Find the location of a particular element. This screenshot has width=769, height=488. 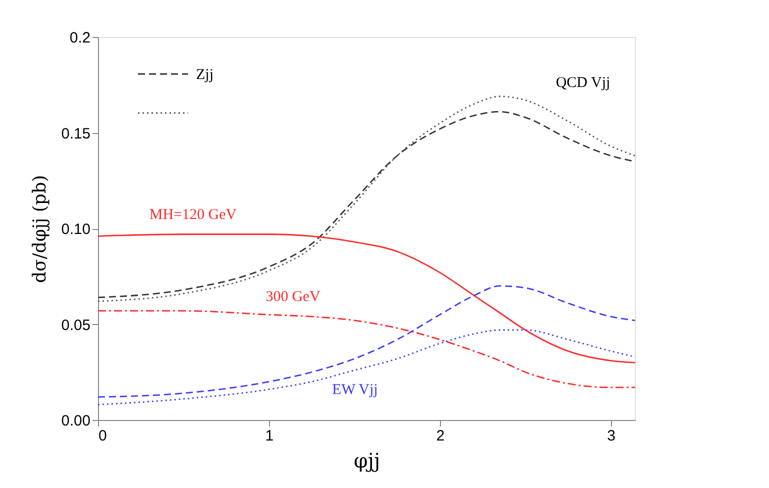

y-tick-label: 0.10 is located at coordinates (75, 229).